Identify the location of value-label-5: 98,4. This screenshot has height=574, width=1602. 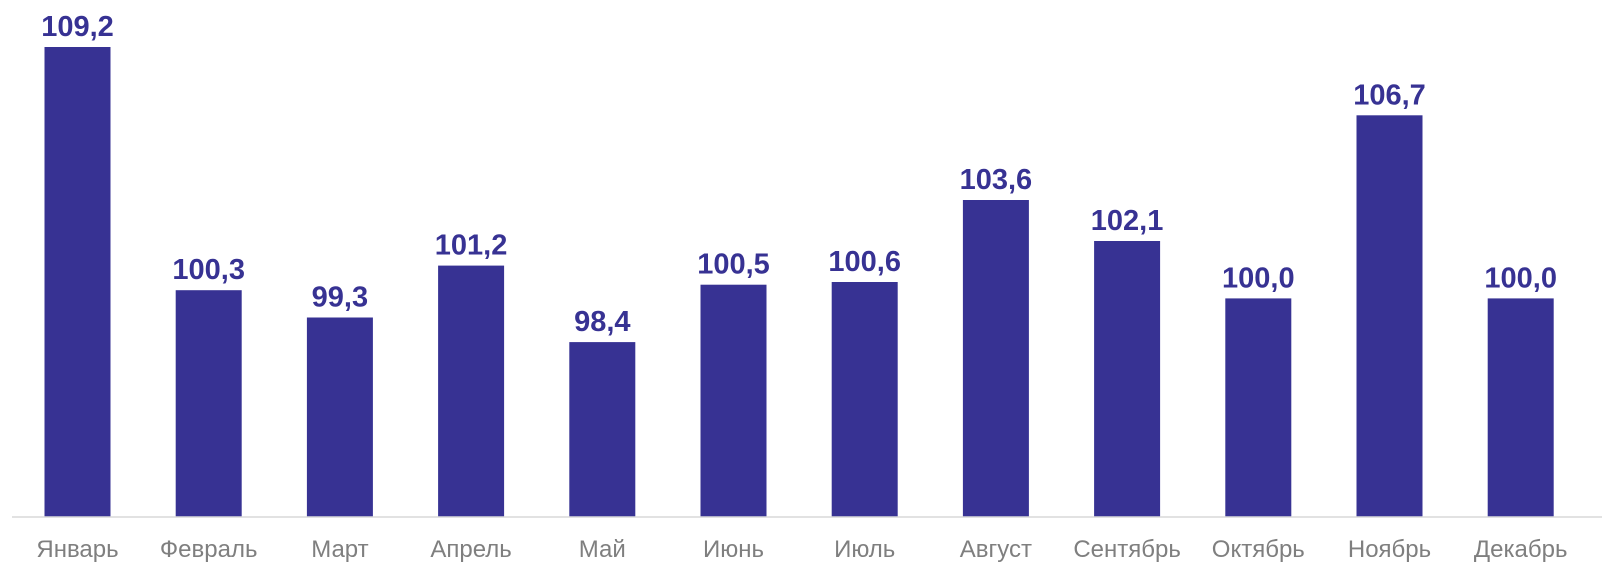
(602, 322).